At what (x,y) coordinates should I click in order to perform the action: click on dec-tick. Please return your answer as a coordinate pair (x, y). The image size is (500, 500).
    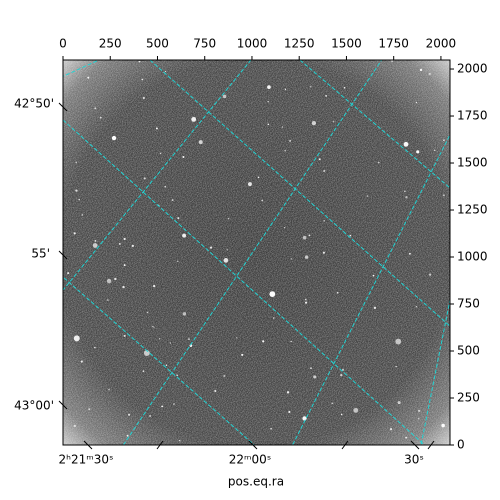
    Looking at the image, I should click on (63, 405).